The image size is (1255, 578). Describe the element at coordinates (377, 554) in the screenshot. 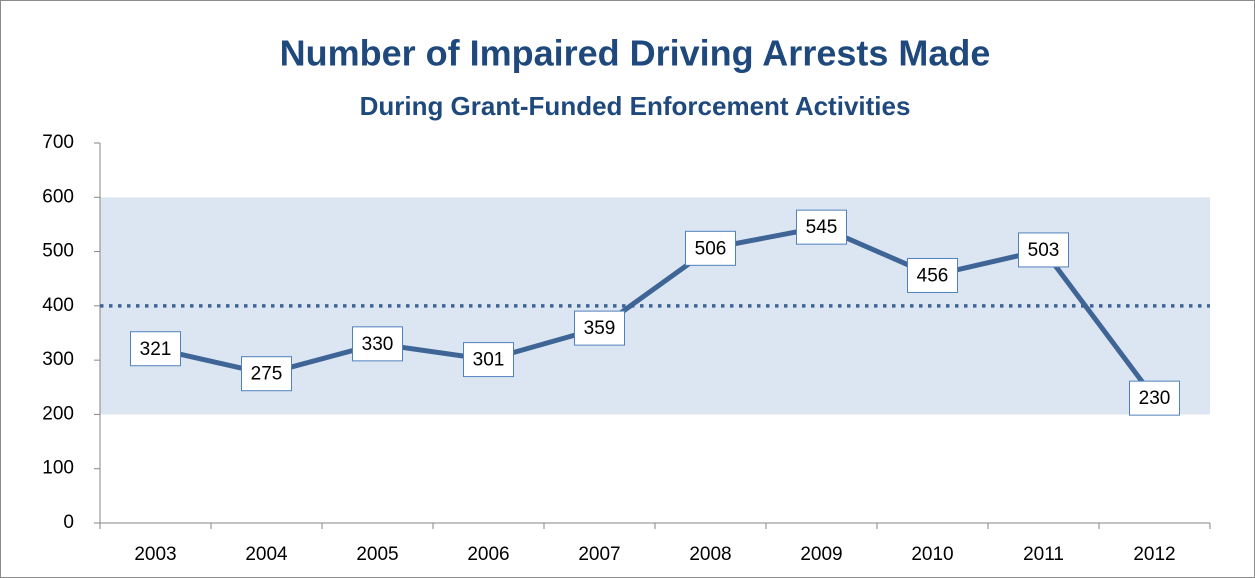

I see `x-tick-label: 2005` at that location.